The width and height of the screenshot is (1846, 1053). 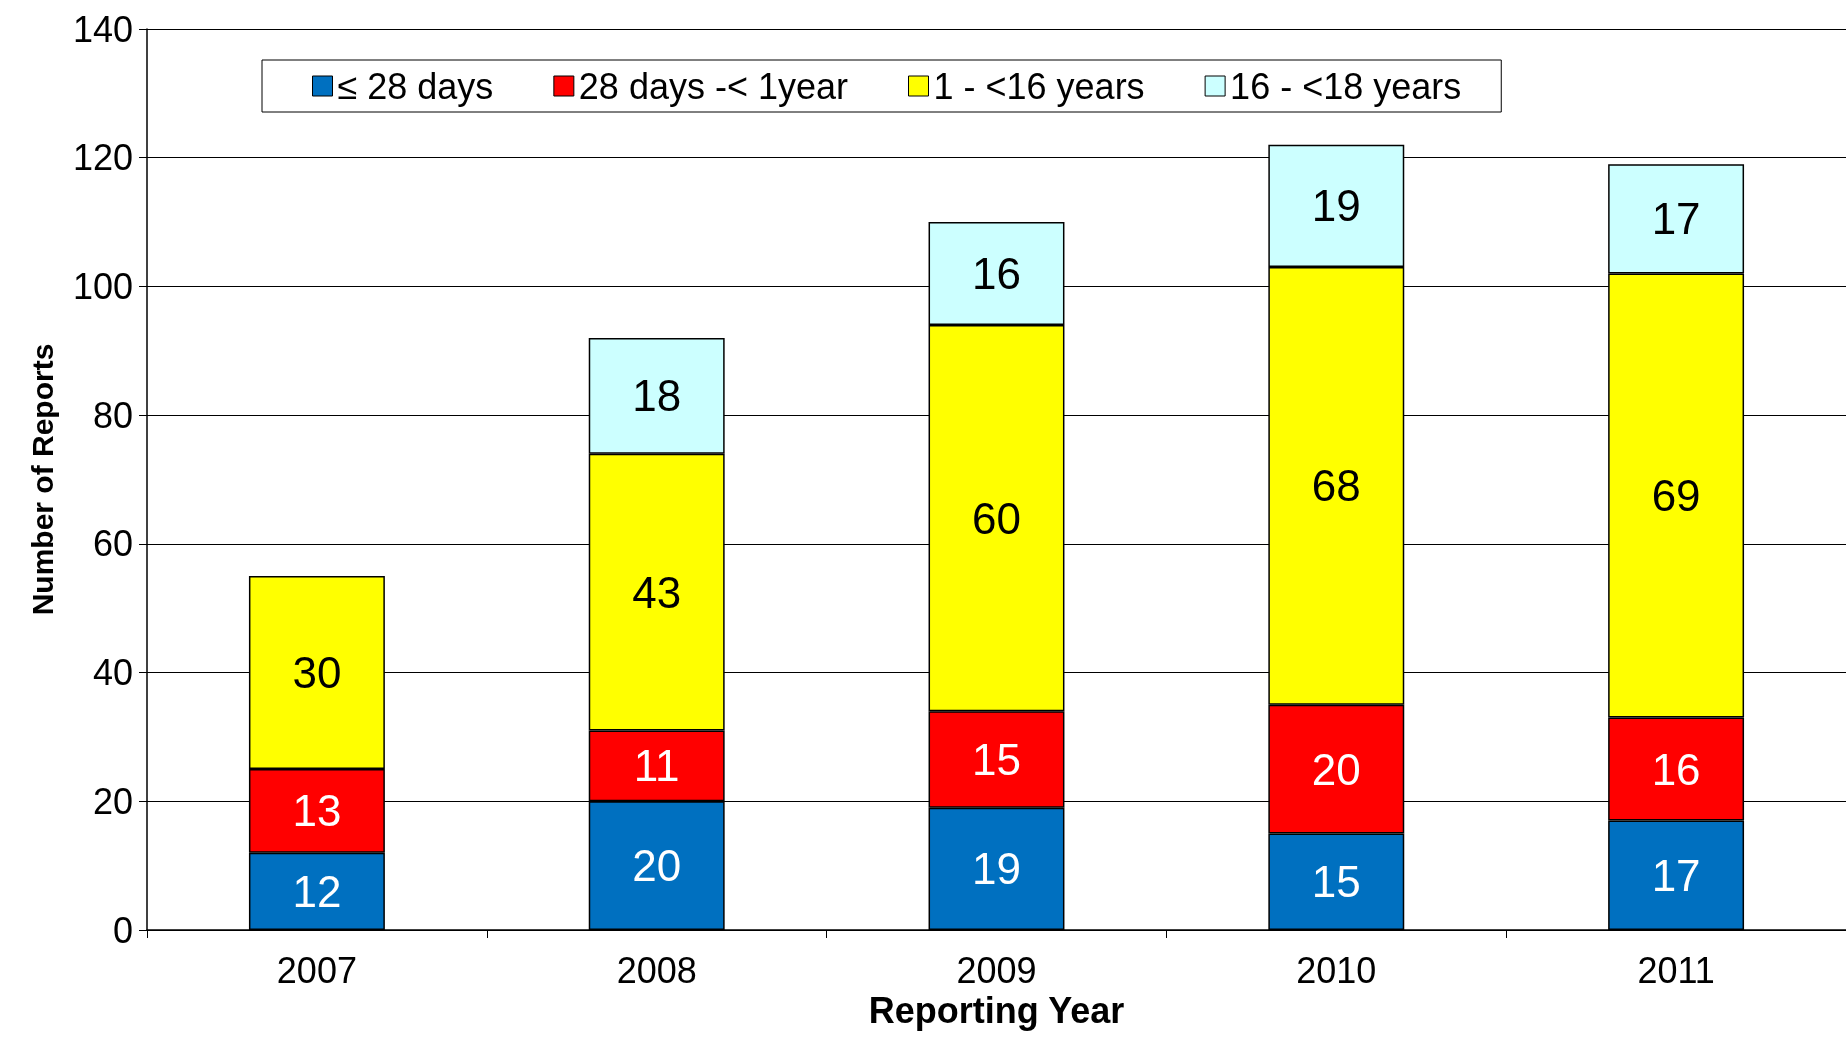 What do you see at coordinates (1676, 970) in the screenshot?
I see `x-tick-label: 2011` at bounding box center [1676, 970].